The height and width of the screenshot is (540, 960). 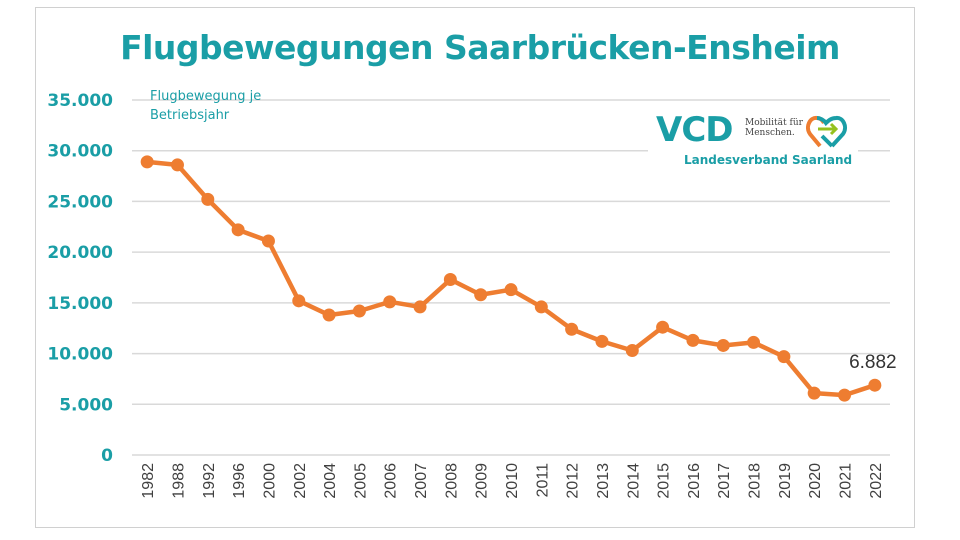 I want to click on y-tick-label: 15.000, so click(x=80, y=304).